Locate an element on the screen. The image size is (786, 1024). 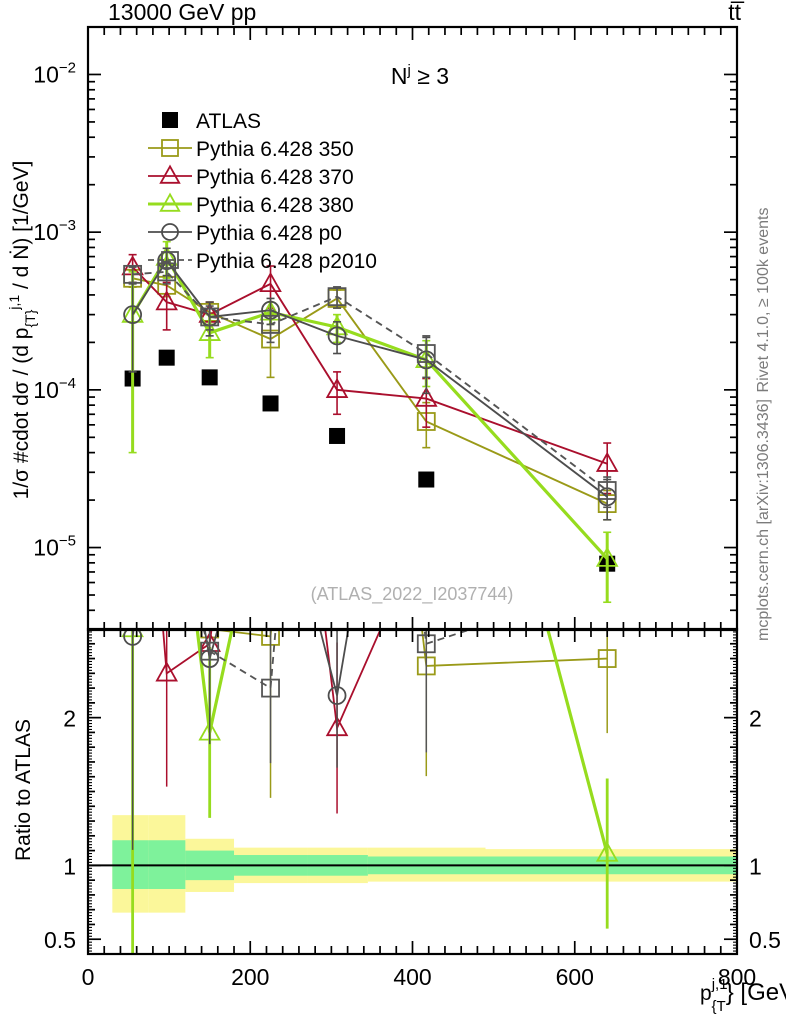
y-tick-label: 10⁻³ is located at coordinates (54, 231).